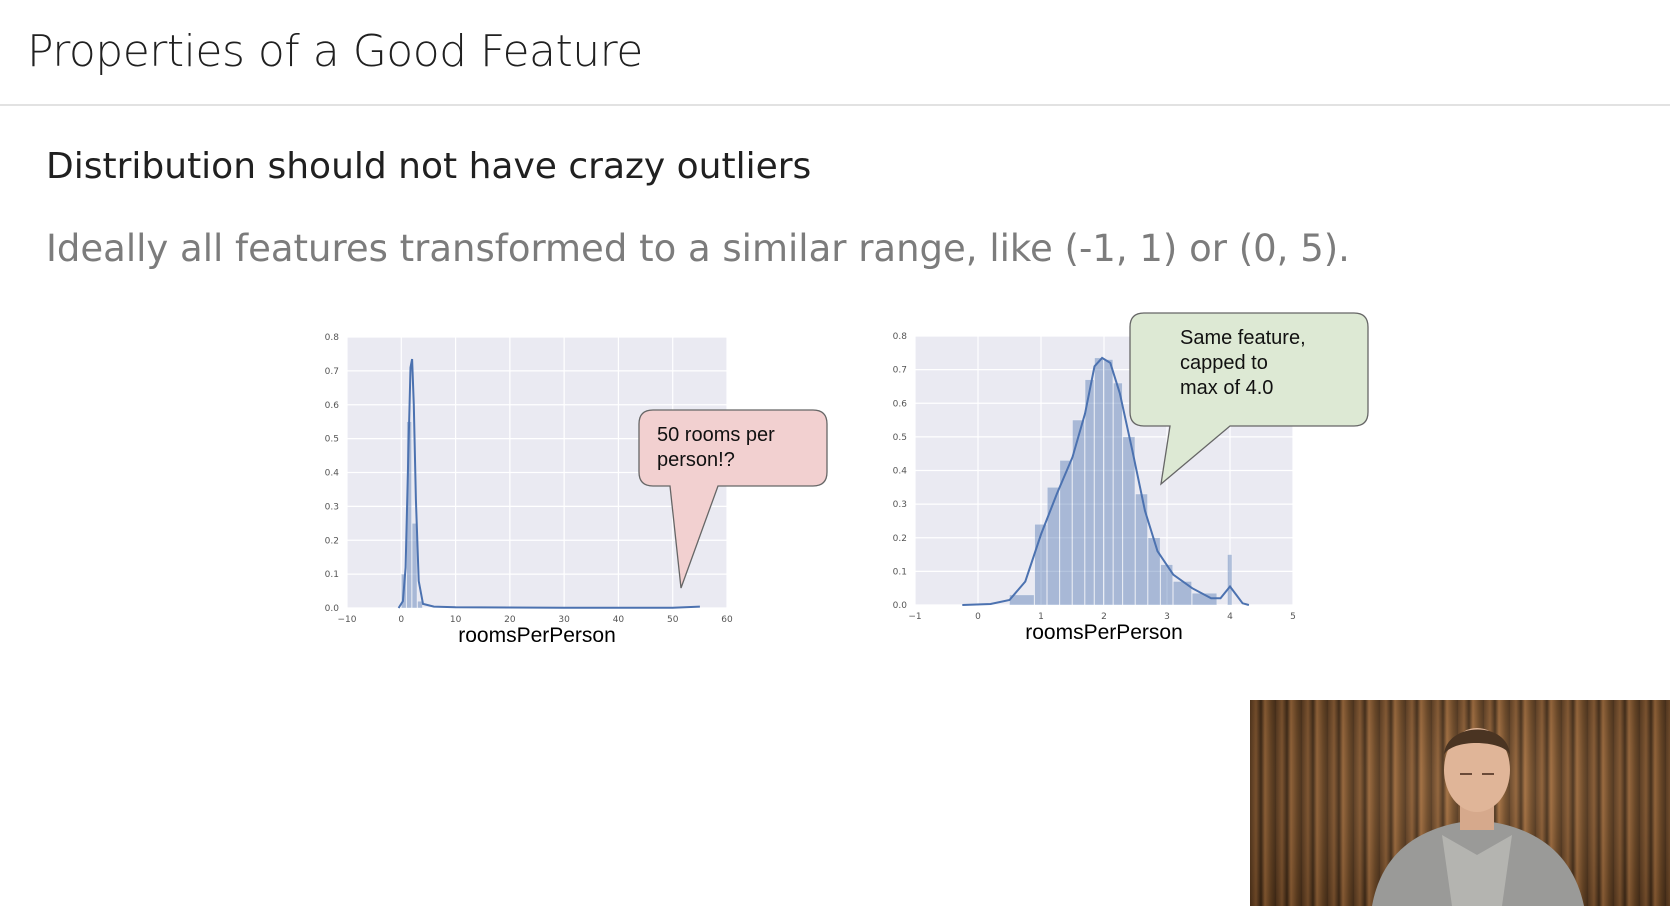  I want to click on x-tick-label: 5, so click(1293, 617).